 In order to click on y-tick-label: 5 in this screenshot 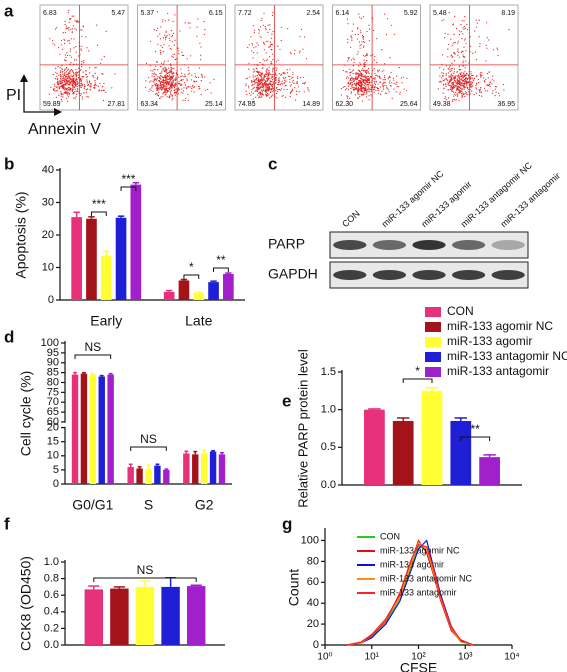, I will do `click(56, 470)`.